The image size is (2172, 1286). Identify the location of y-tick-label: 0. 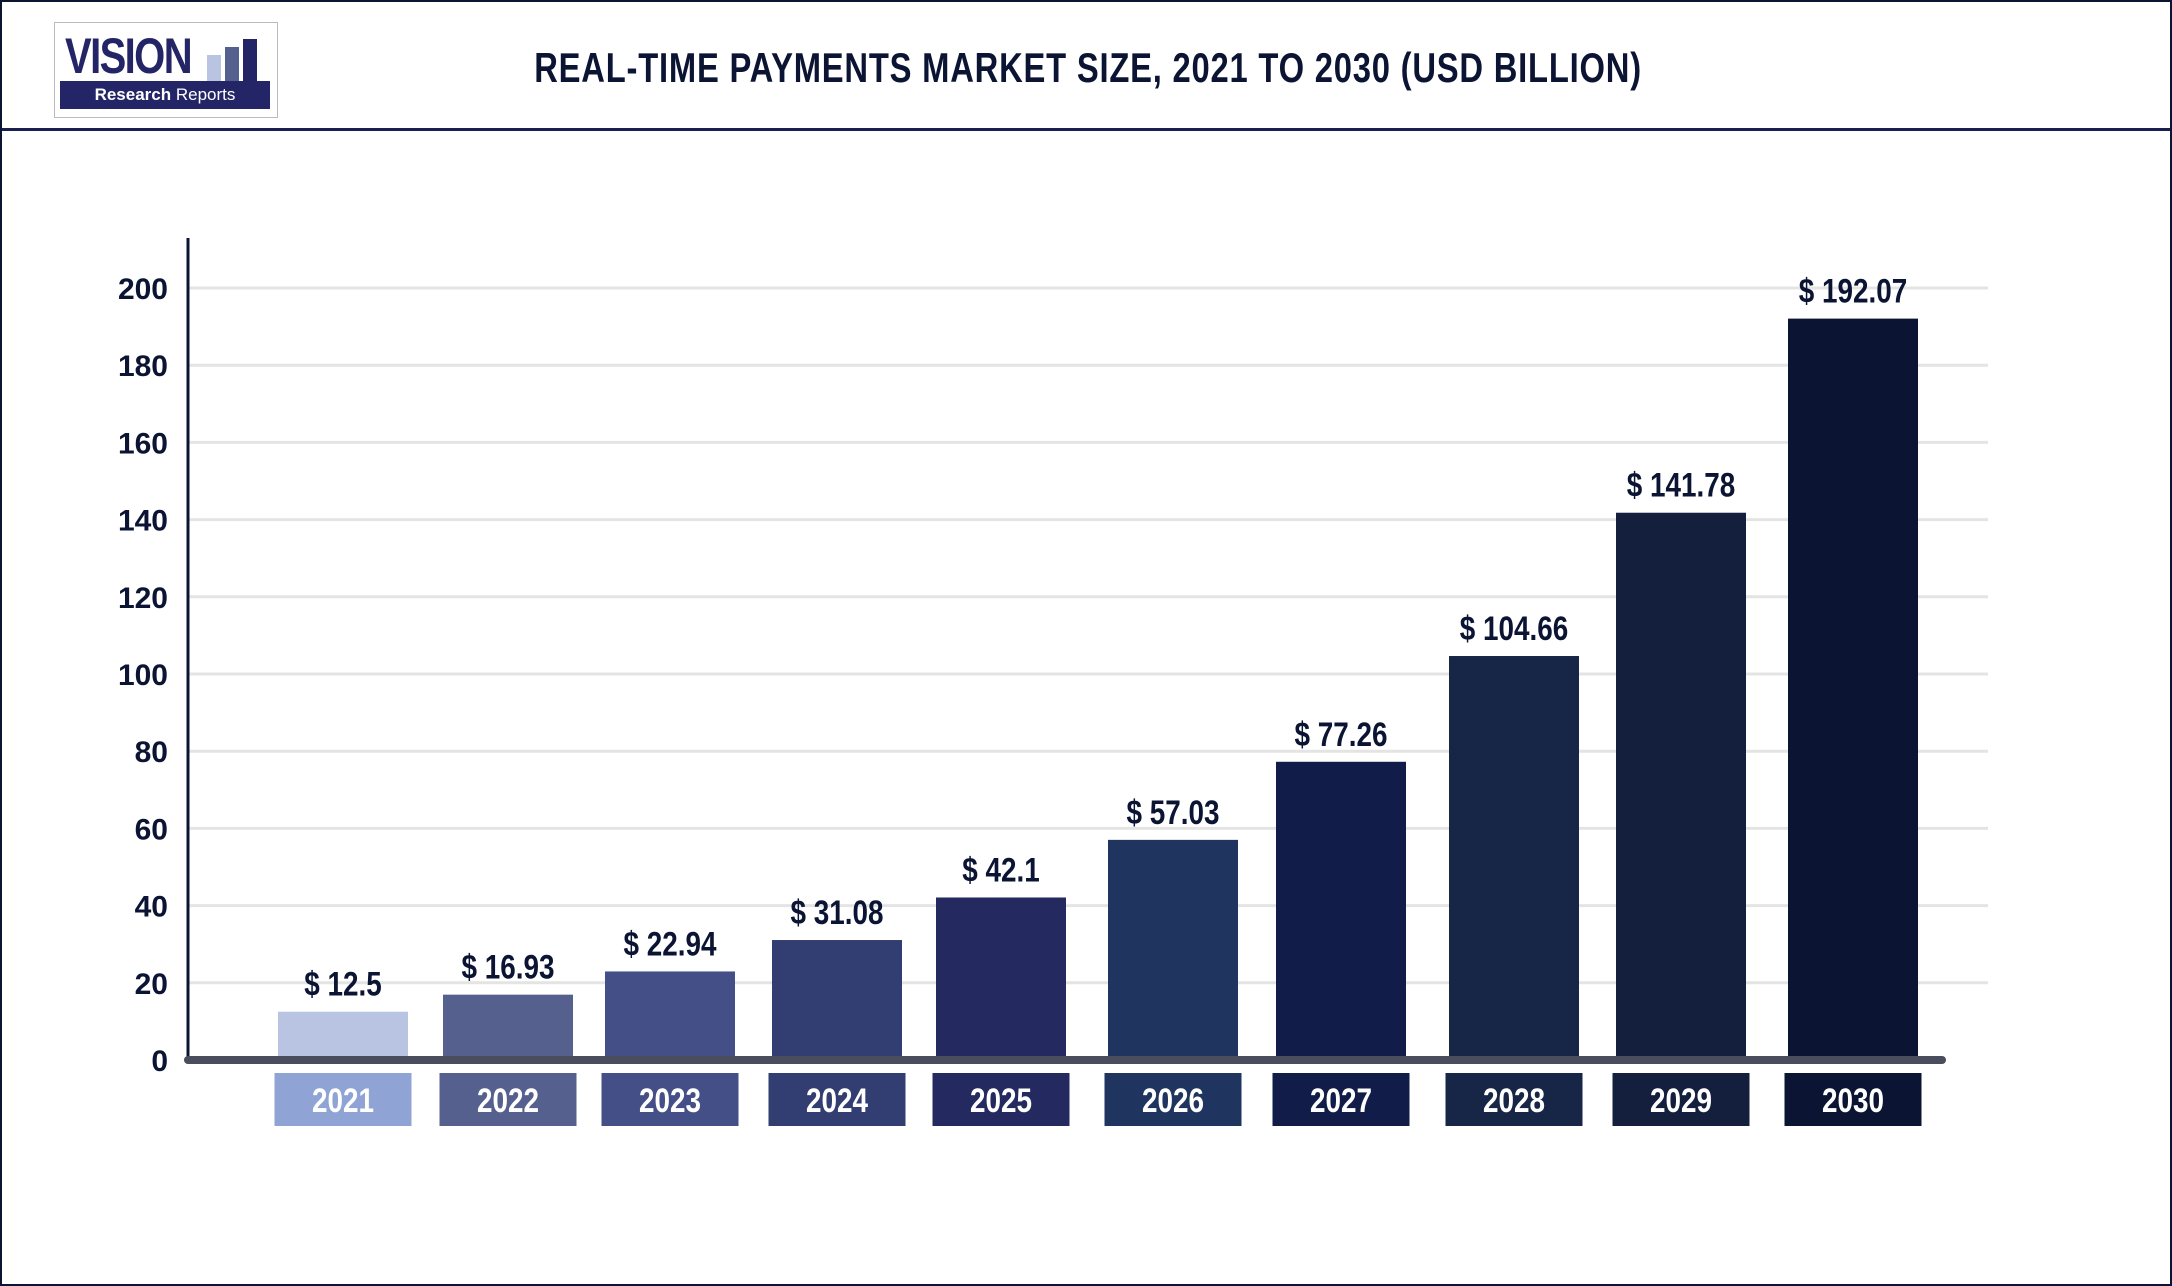
(159, 1061).